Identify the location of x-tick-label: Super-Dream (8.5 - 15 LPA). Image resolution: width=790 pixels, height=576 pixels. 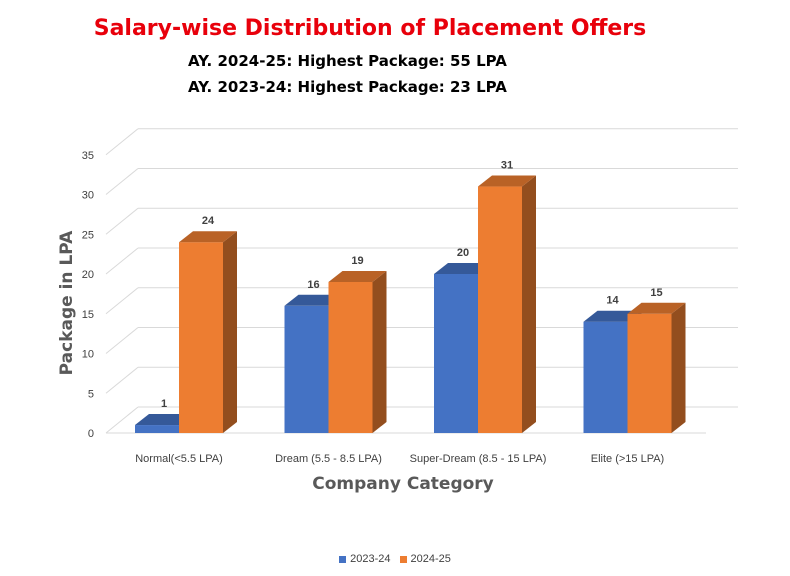
(478, 459).